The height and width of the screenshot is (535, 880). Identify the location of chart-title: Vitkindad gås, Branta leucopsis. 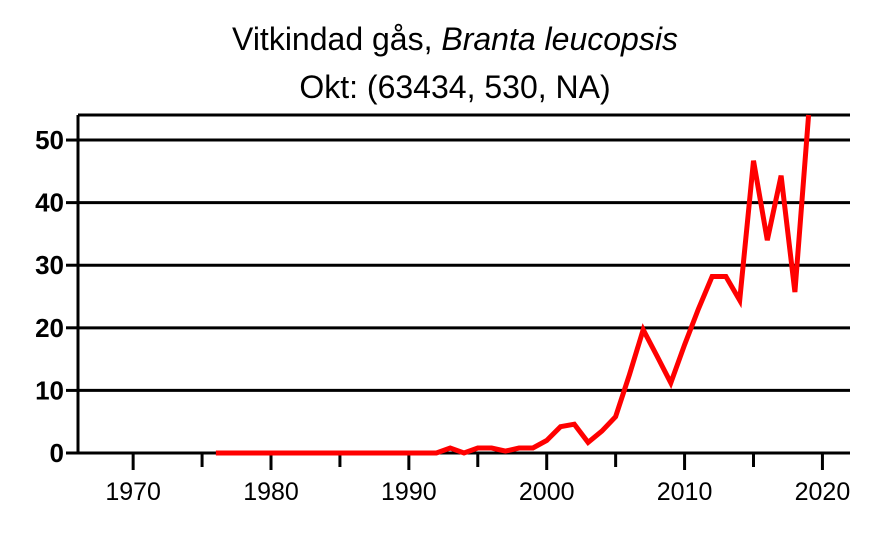
(455, 39).